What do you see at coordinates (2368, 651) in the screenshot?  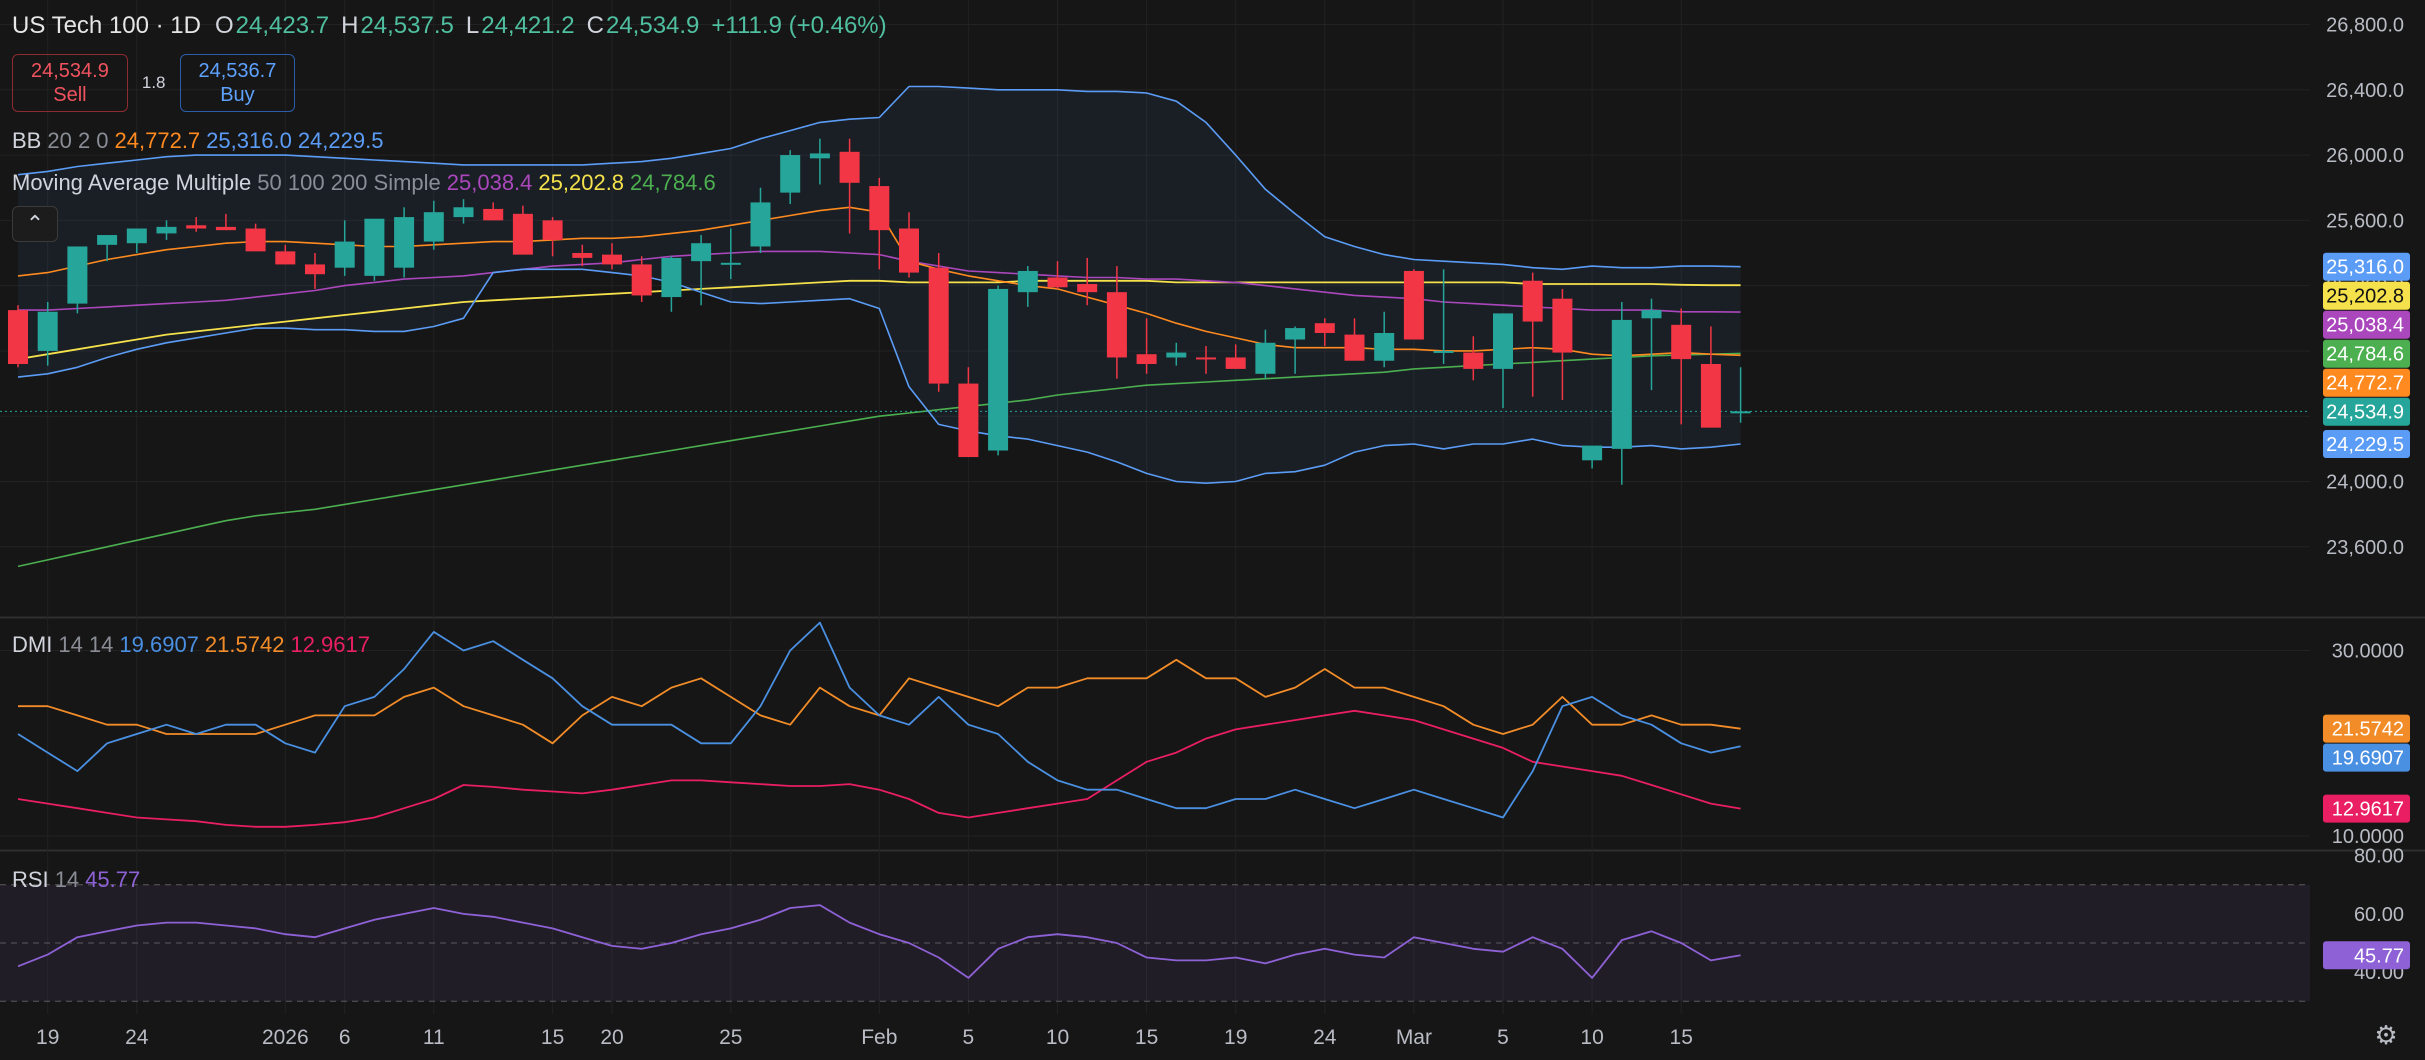 I see `dmi-tick-label: 30.0000` at bounding box center [2368, 651].